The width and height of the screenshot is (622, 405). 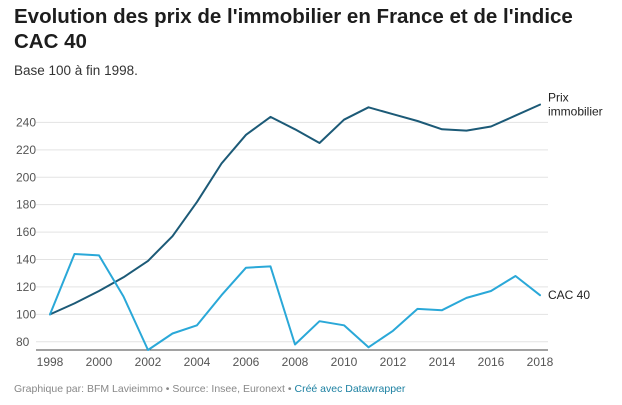 I want to click on x-tick-label: 2014, so click(x=442, y=362).